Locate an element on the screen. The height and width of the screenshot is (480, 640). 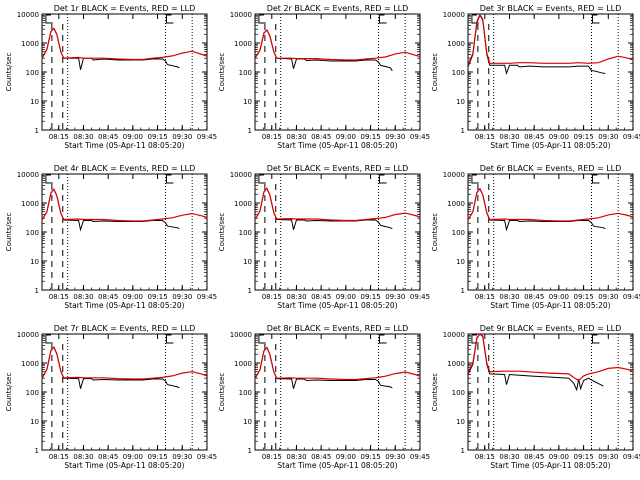
chart-title: Det 9r BLACK = Events, RED = LLD is located at coordinates (551, 328).